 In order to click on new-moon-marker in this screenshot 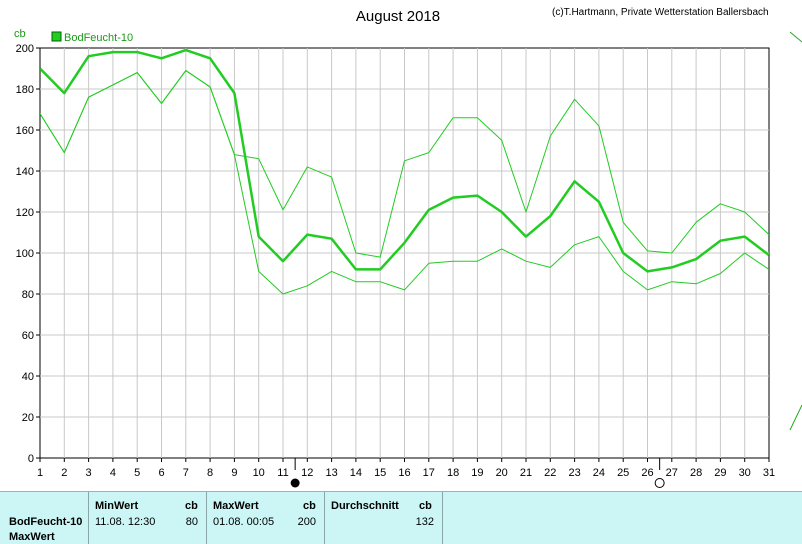, I will do `click(295, 483)`.